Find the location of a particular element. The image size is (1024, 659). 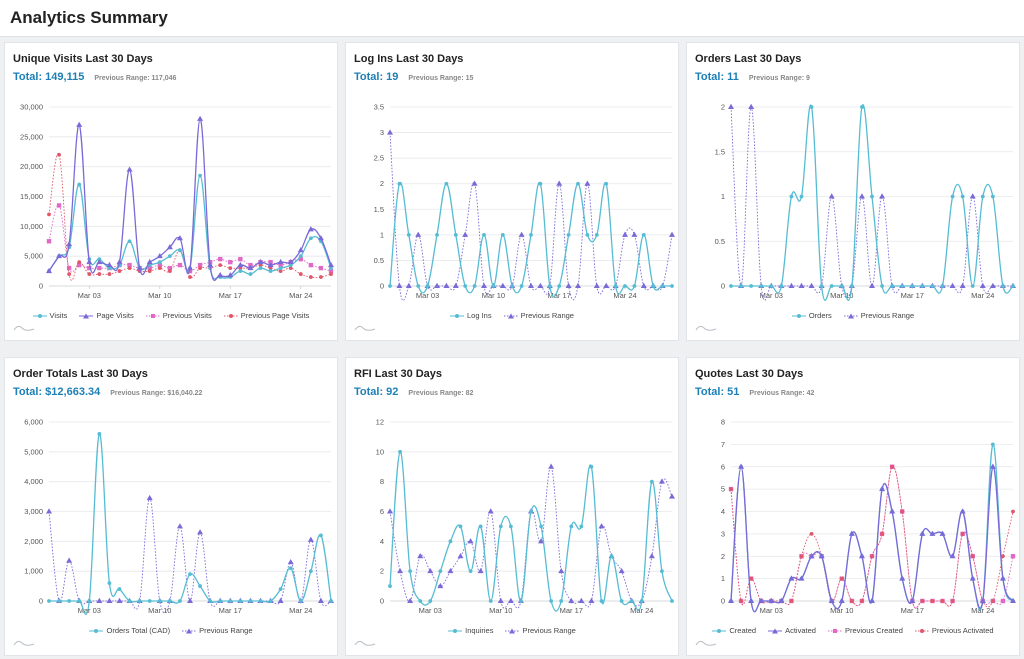

legend-item: Previous Range is located at coordinates (540, 630).